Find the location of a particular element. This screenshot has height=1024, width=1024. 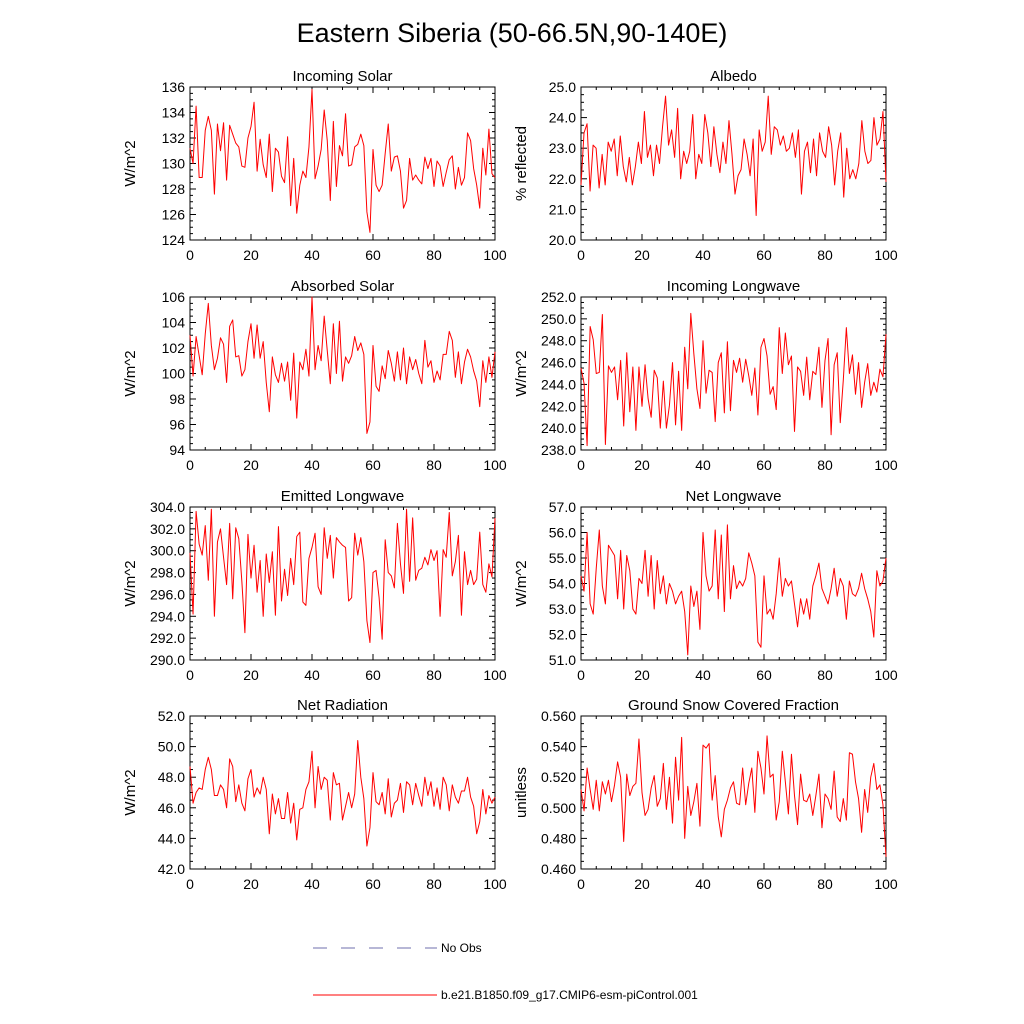

y-tick-label: 0.520 is located at coordinates (558, 777).